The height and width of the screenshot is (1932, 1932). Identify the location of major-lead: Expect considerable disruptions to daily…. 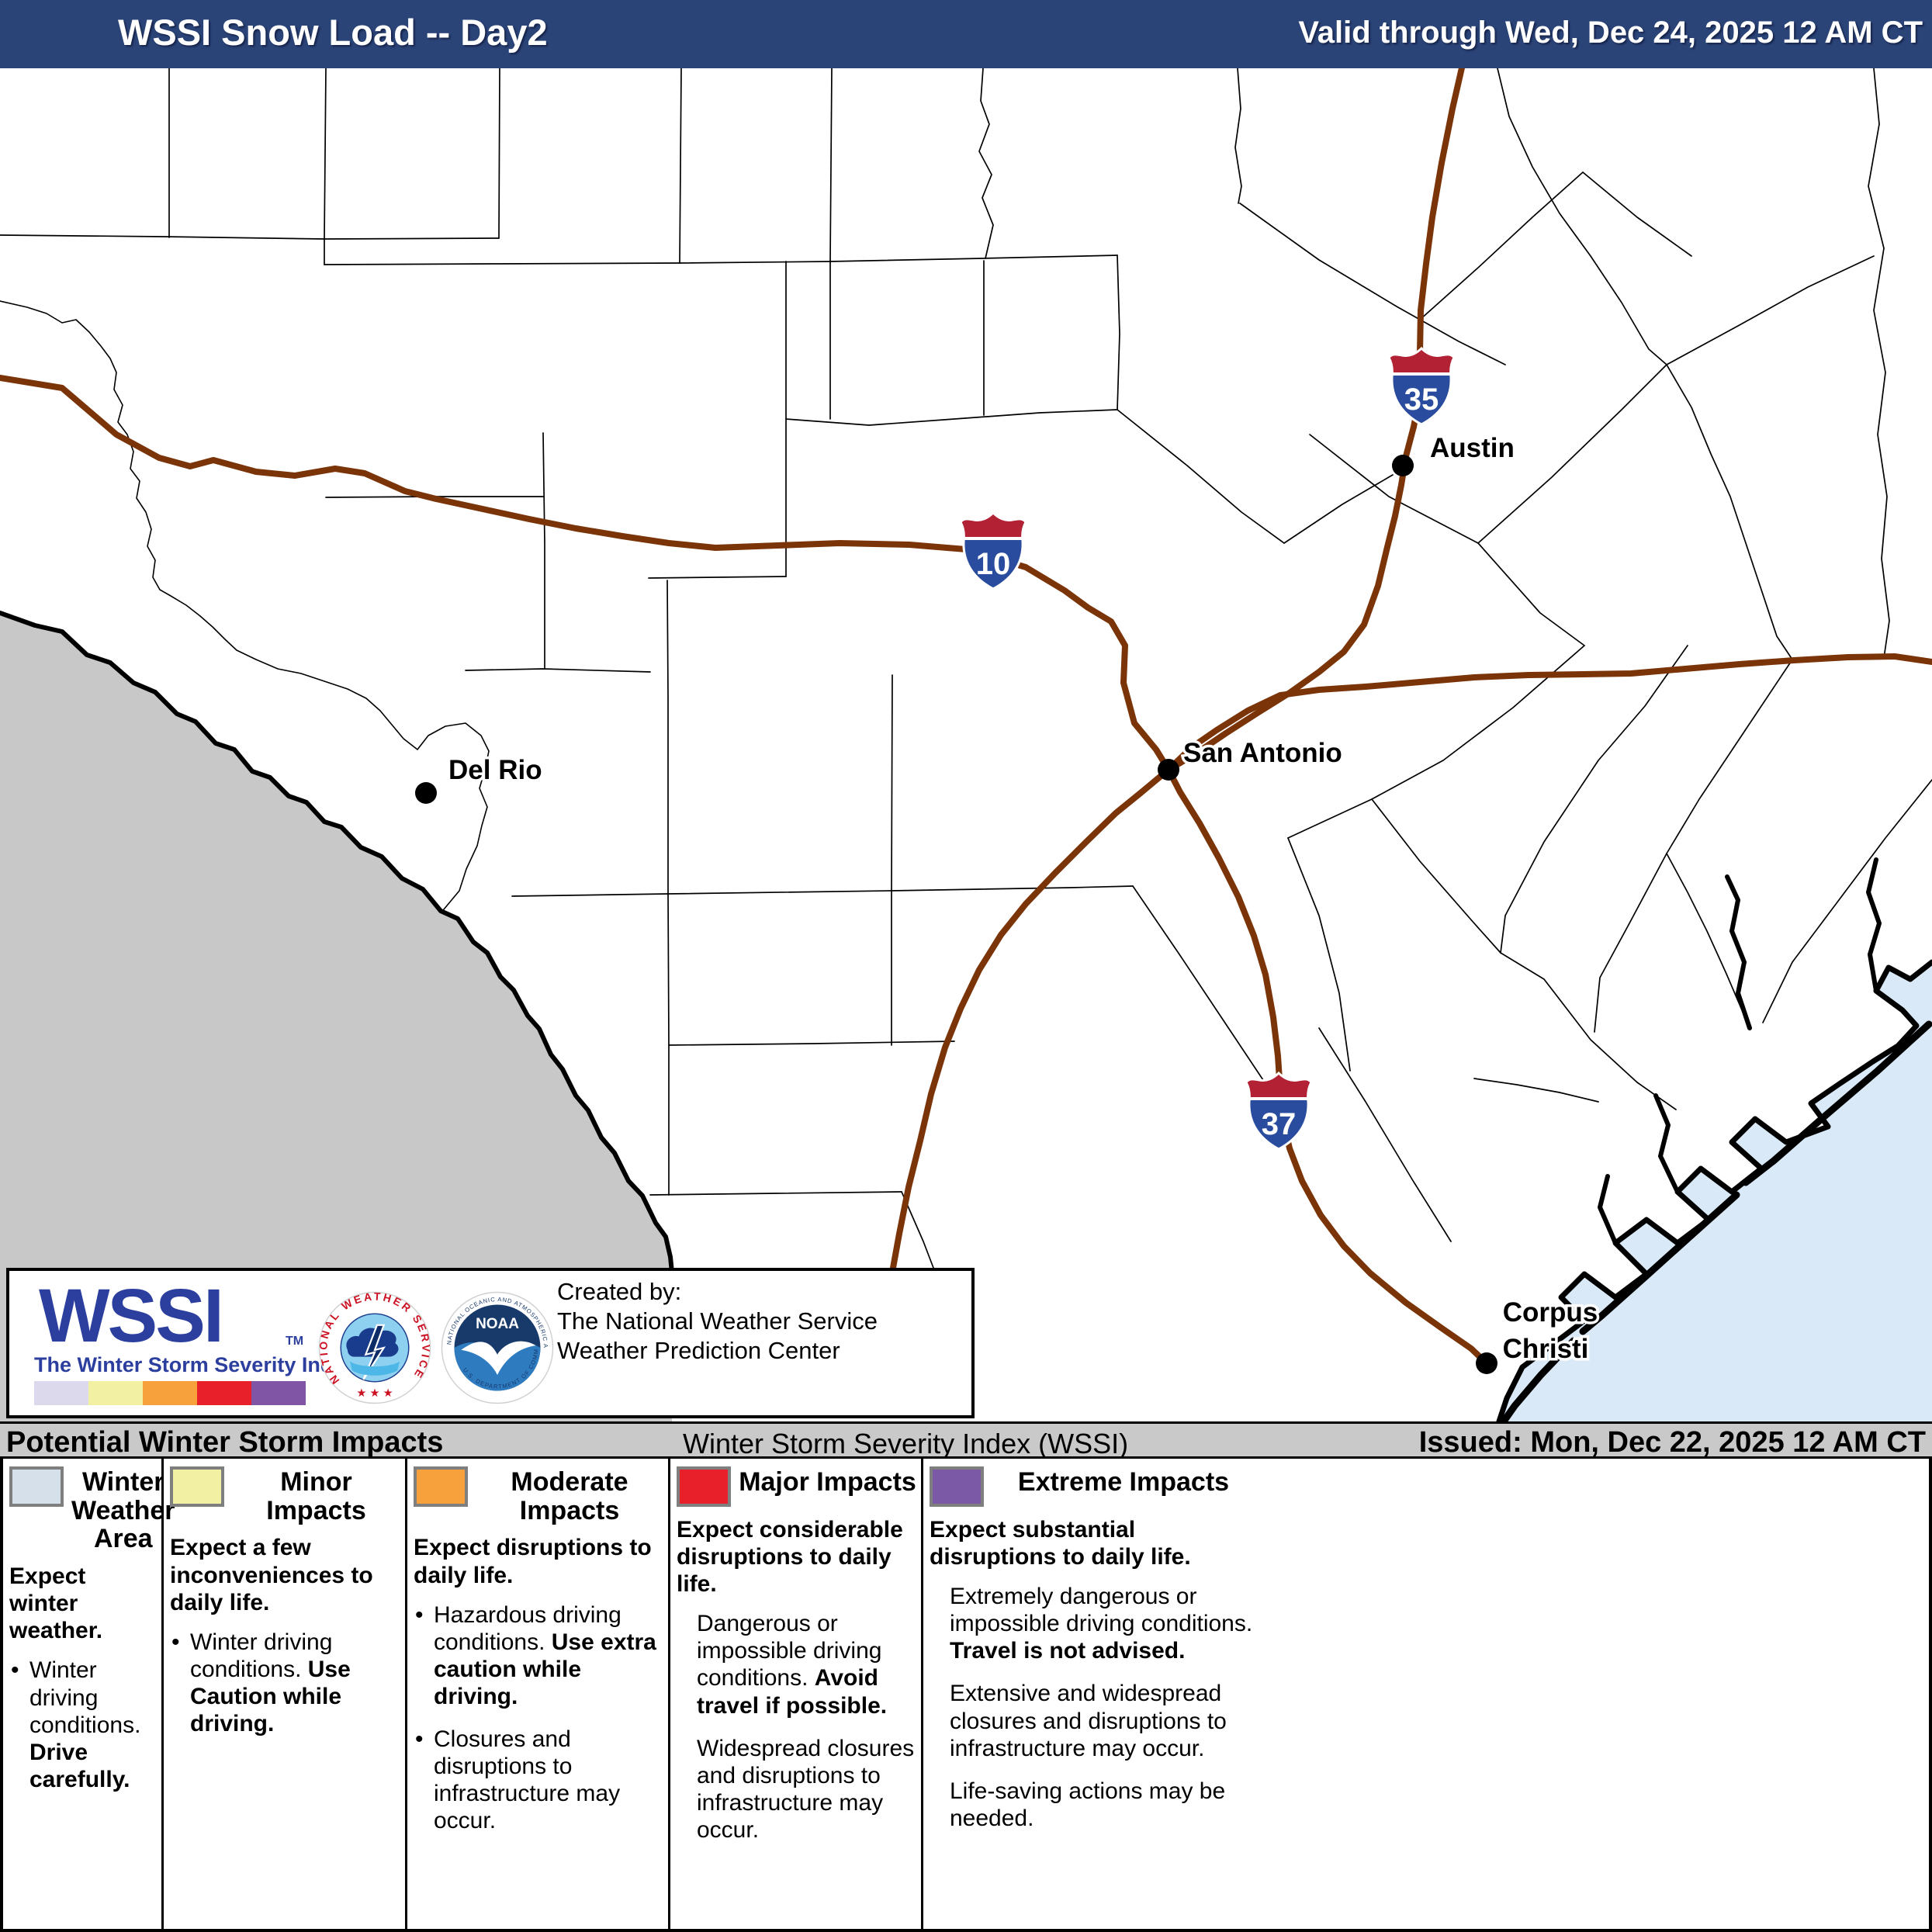
(790, 1557).